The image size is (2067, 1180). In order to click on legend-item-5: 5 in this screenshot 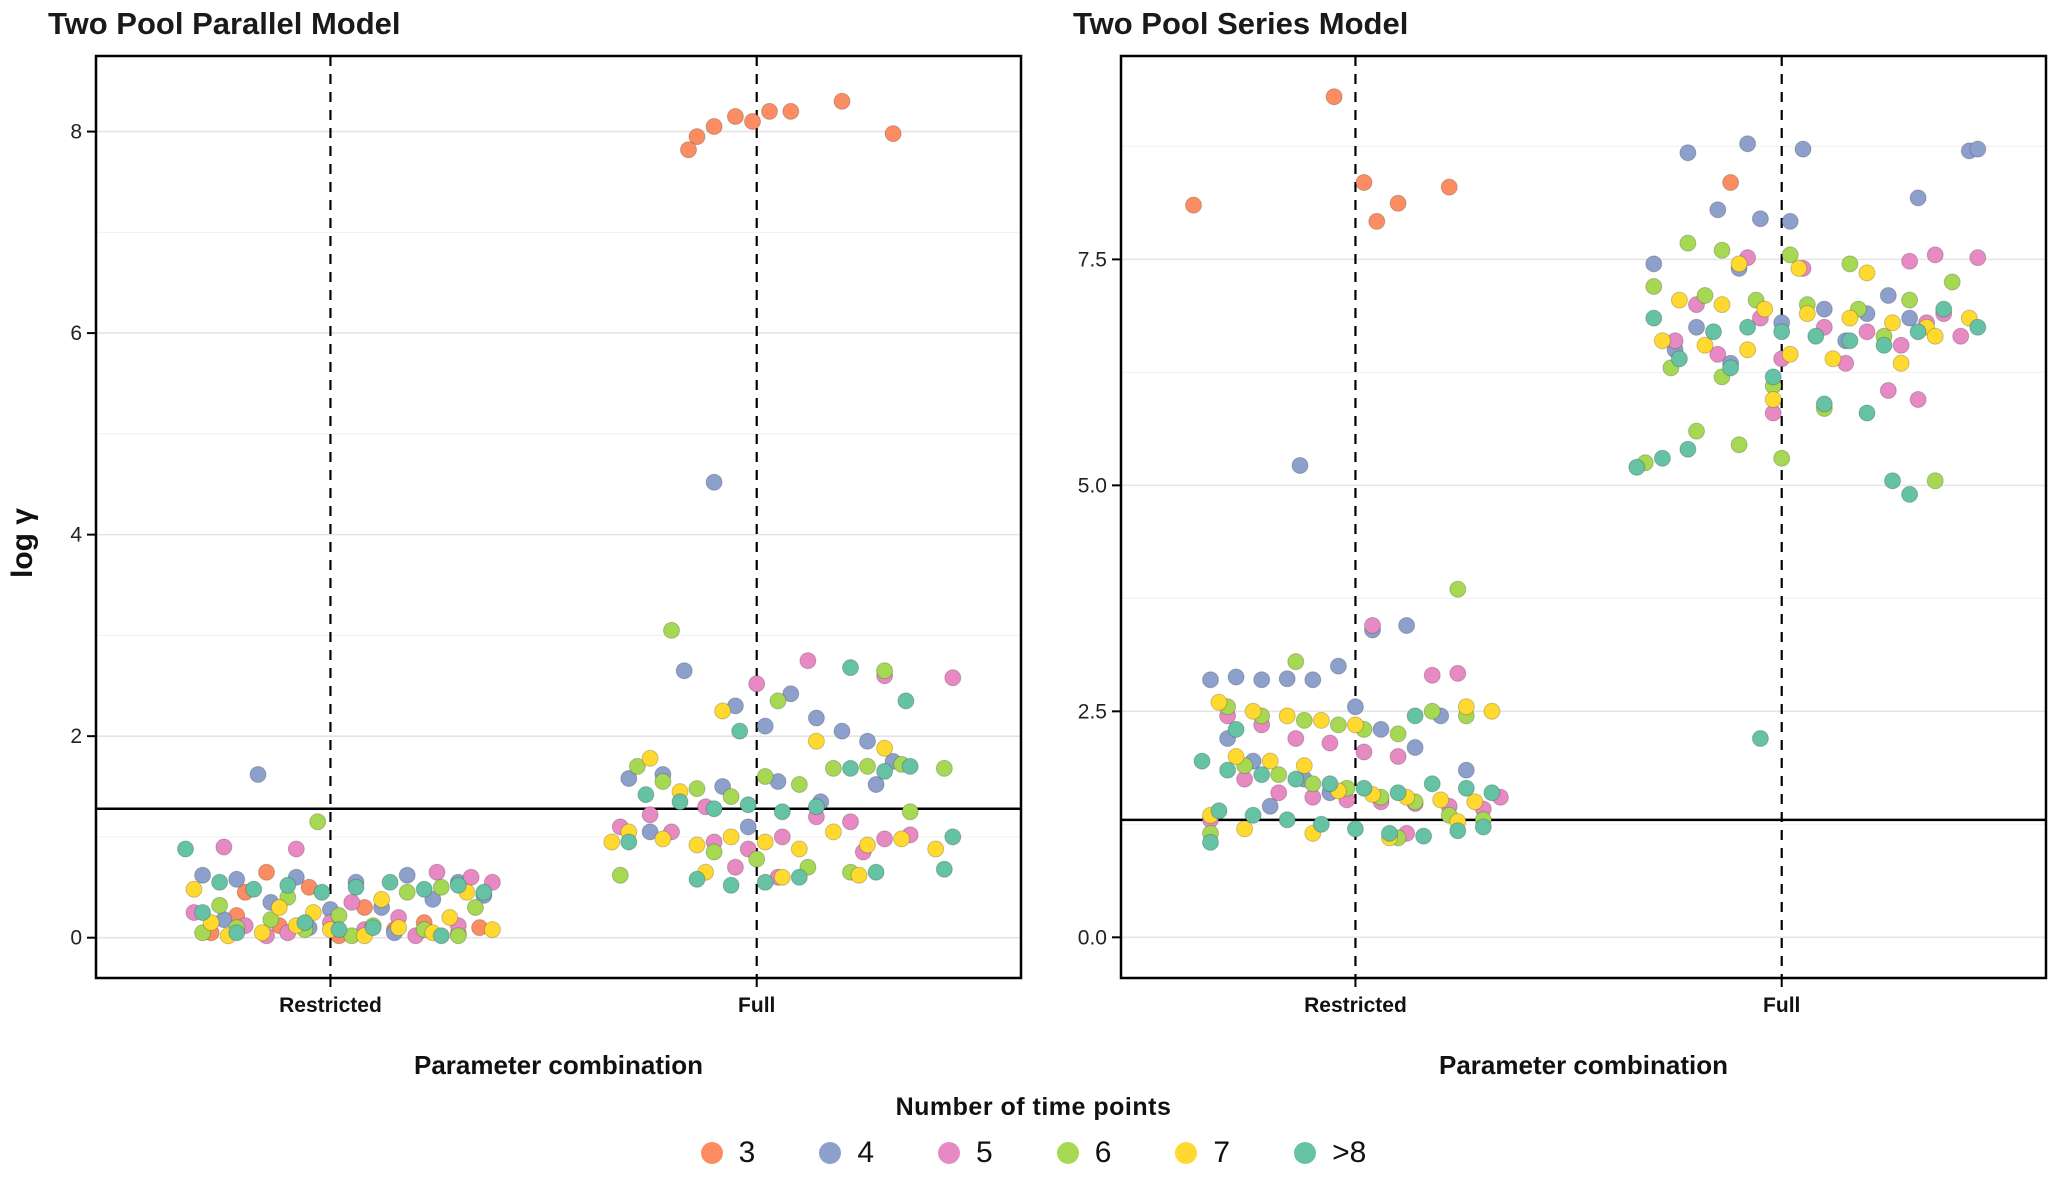, I will do `click(965, 1153)`.